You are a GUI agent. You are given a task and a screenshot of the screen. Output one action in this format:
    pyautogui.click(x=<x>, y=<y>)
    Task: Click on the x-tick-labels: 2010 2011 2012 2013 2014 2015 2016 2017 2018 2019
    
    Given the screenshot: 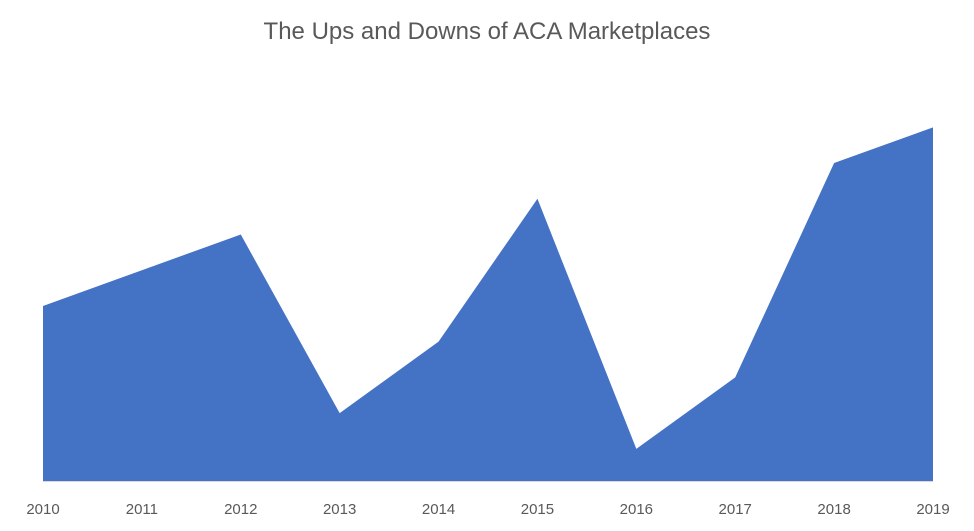 What is the action you would take?
    pyautogui.click(x=487, y=509)
    